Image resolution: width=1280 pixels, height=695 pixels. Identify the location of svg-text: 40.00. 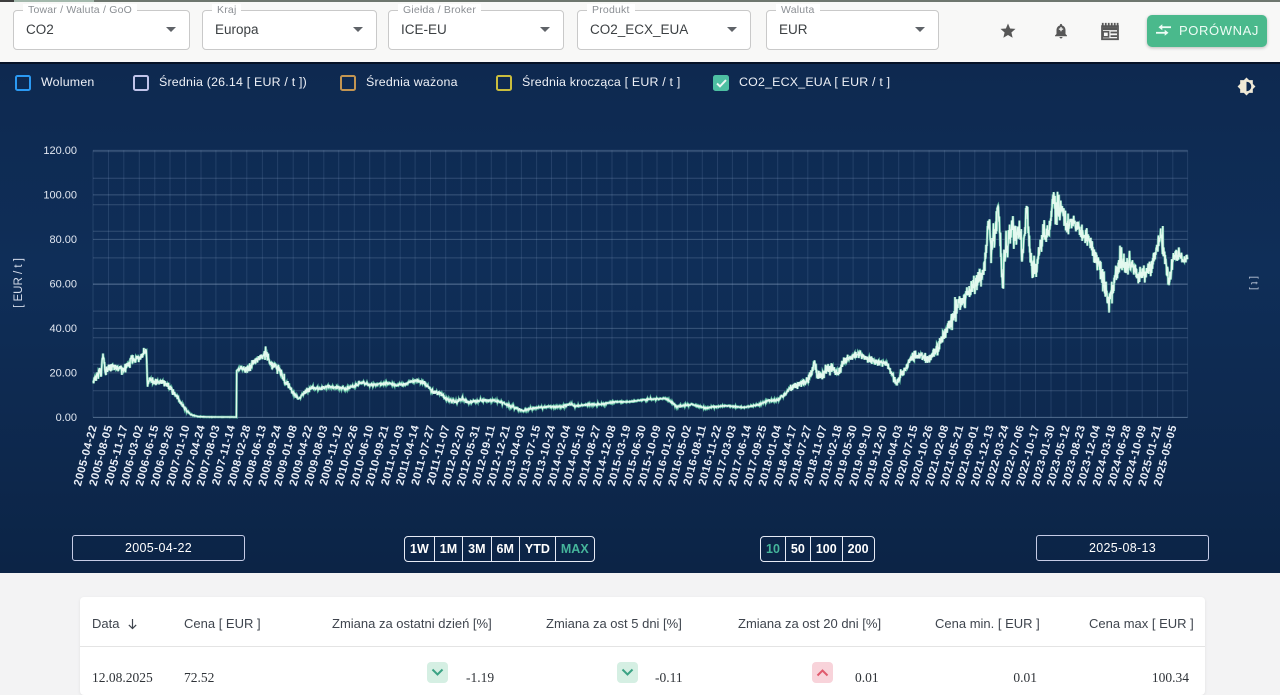
(63, 329).